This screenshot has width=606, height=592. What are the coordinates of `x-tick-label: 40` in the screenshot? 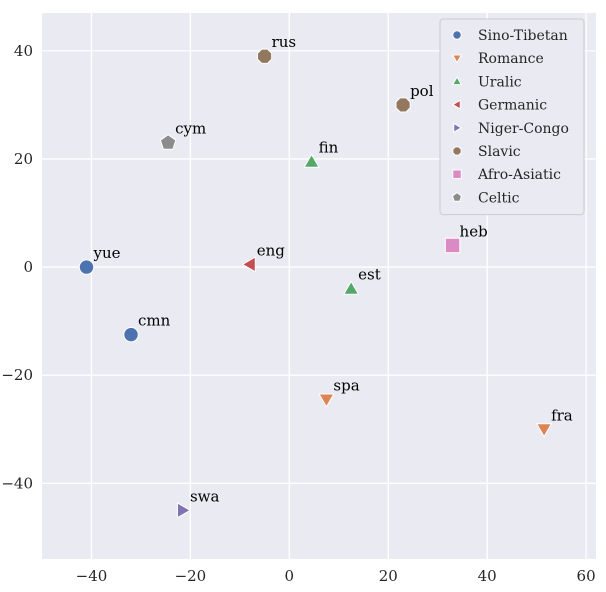 It's located at (487, 576).